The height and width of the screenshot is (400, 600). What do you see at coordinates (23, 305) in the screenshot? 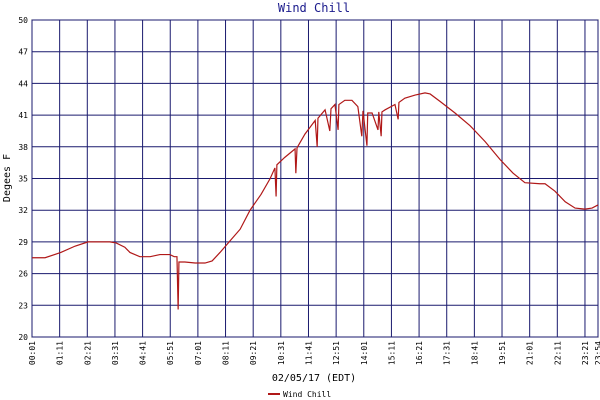
I see `y-tick-label: 23` at bounding box center [23, 305].